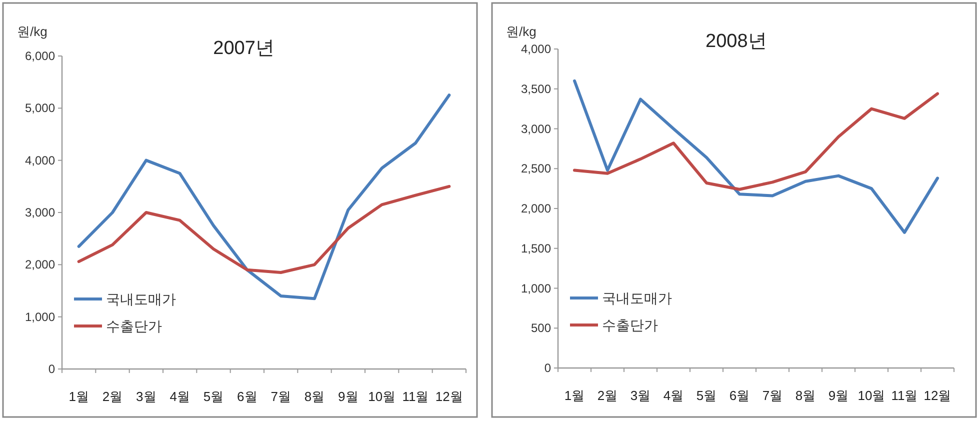 The image size is (980, 423). Describe the element at coordinates (536, 248) in the screenshot. I see `y-tick-label: 1,500` at that location.